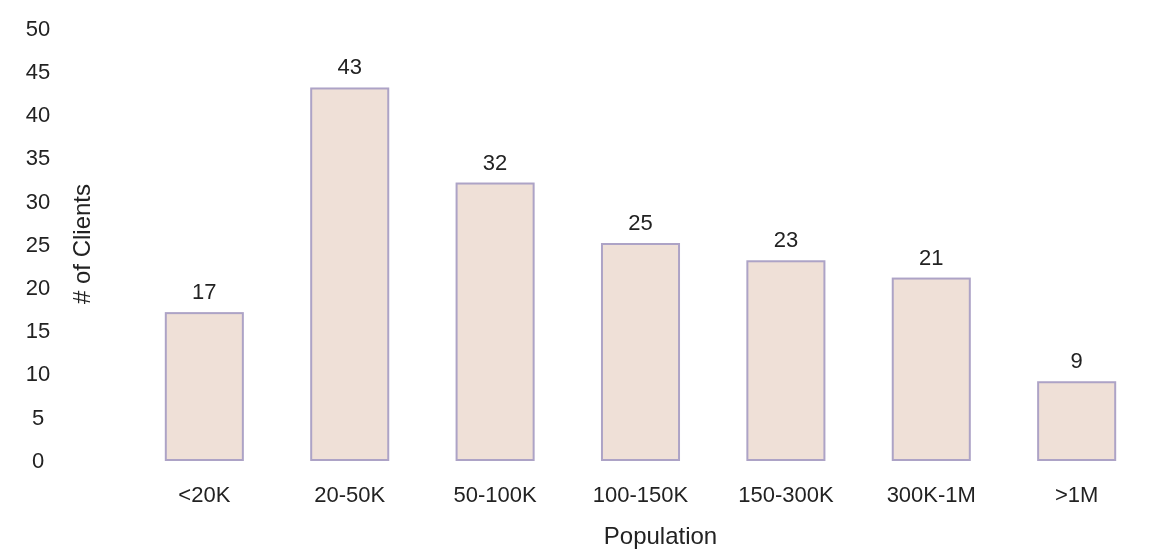 Image resolution: width=1155 pixels, height=556 pixels. Describe the element at coordinates (38, 71) in the screenshot. I see `y-tick-label: 45` at that location.